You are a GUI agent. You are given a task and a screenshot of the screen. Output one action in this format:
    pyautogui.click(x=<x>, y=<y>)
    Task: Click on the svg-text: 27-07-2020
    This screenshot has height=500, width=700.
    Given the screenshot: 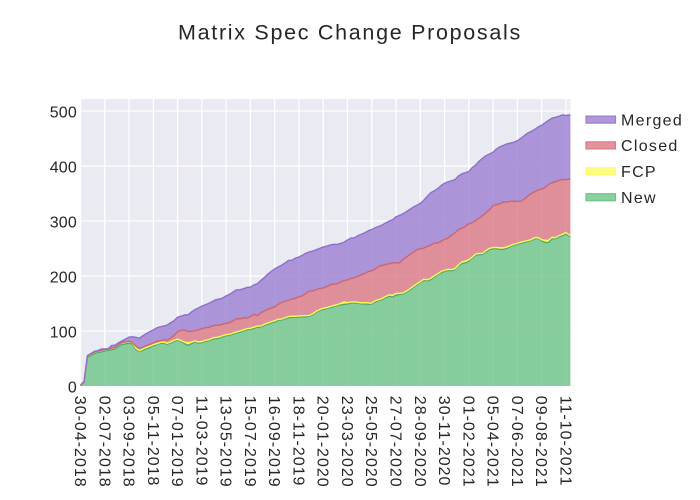 What is the action you would take?
    pyautogui.click(x=395, y=442)
    